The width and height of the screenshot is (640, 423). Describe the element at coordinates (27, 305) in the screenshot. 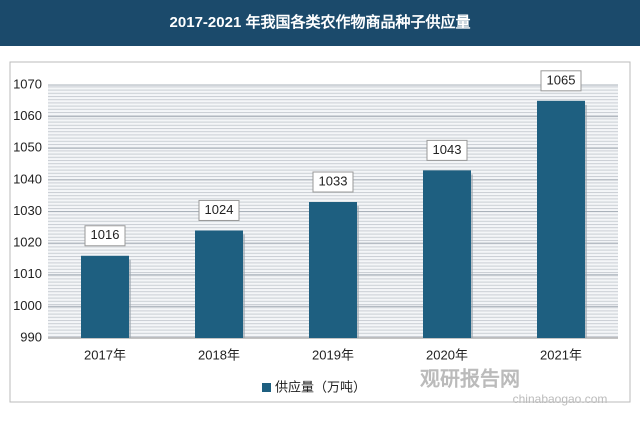

I see `y-tick-label: 1000` at that location.